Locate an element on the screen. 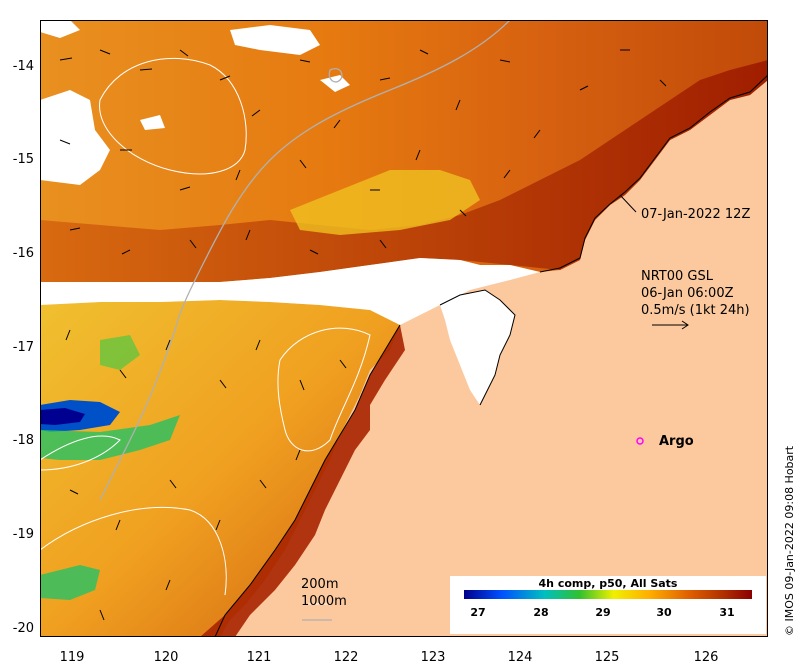 The image size is (810, 672). isobath-1000m is located at coordinates (335, 75).